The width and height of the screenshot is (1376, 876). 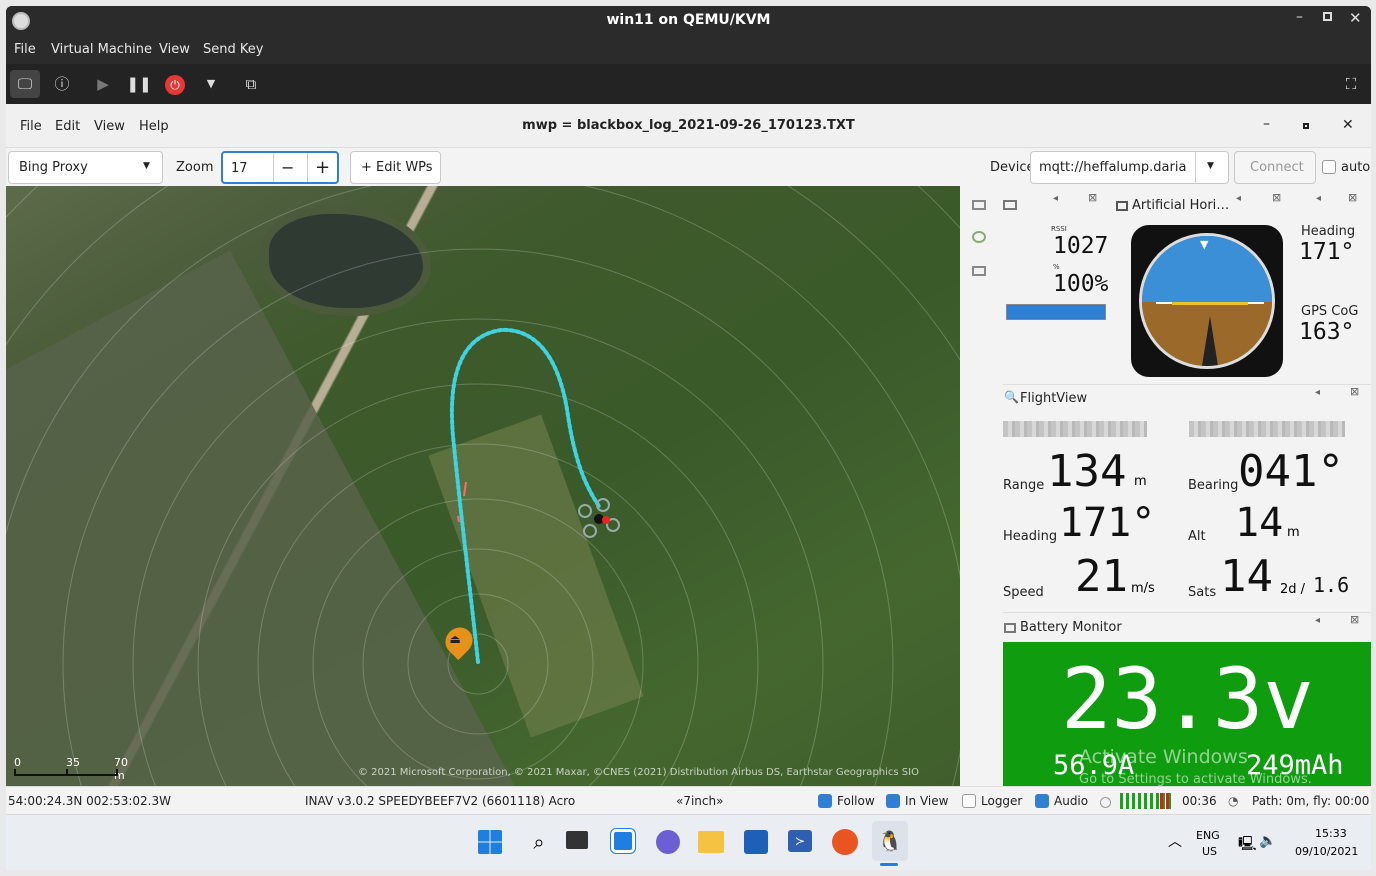 I want to click on follow-checkbox, so click(x=825, y=801).